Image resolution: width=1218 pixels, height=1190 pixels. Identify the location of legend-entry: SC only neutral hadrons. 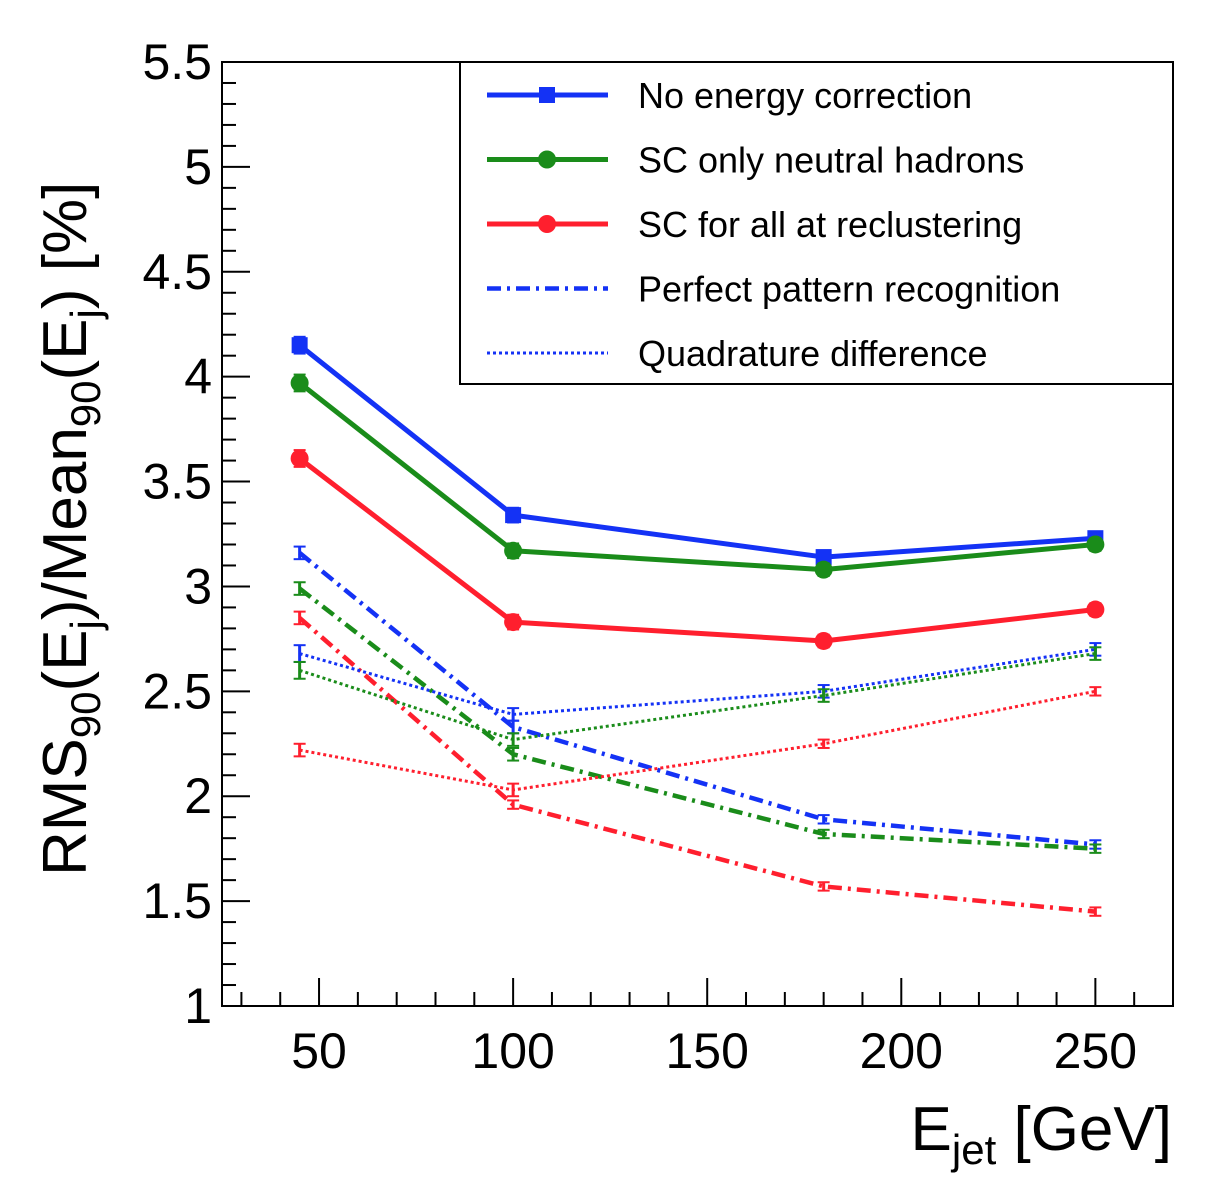
(755, 160).